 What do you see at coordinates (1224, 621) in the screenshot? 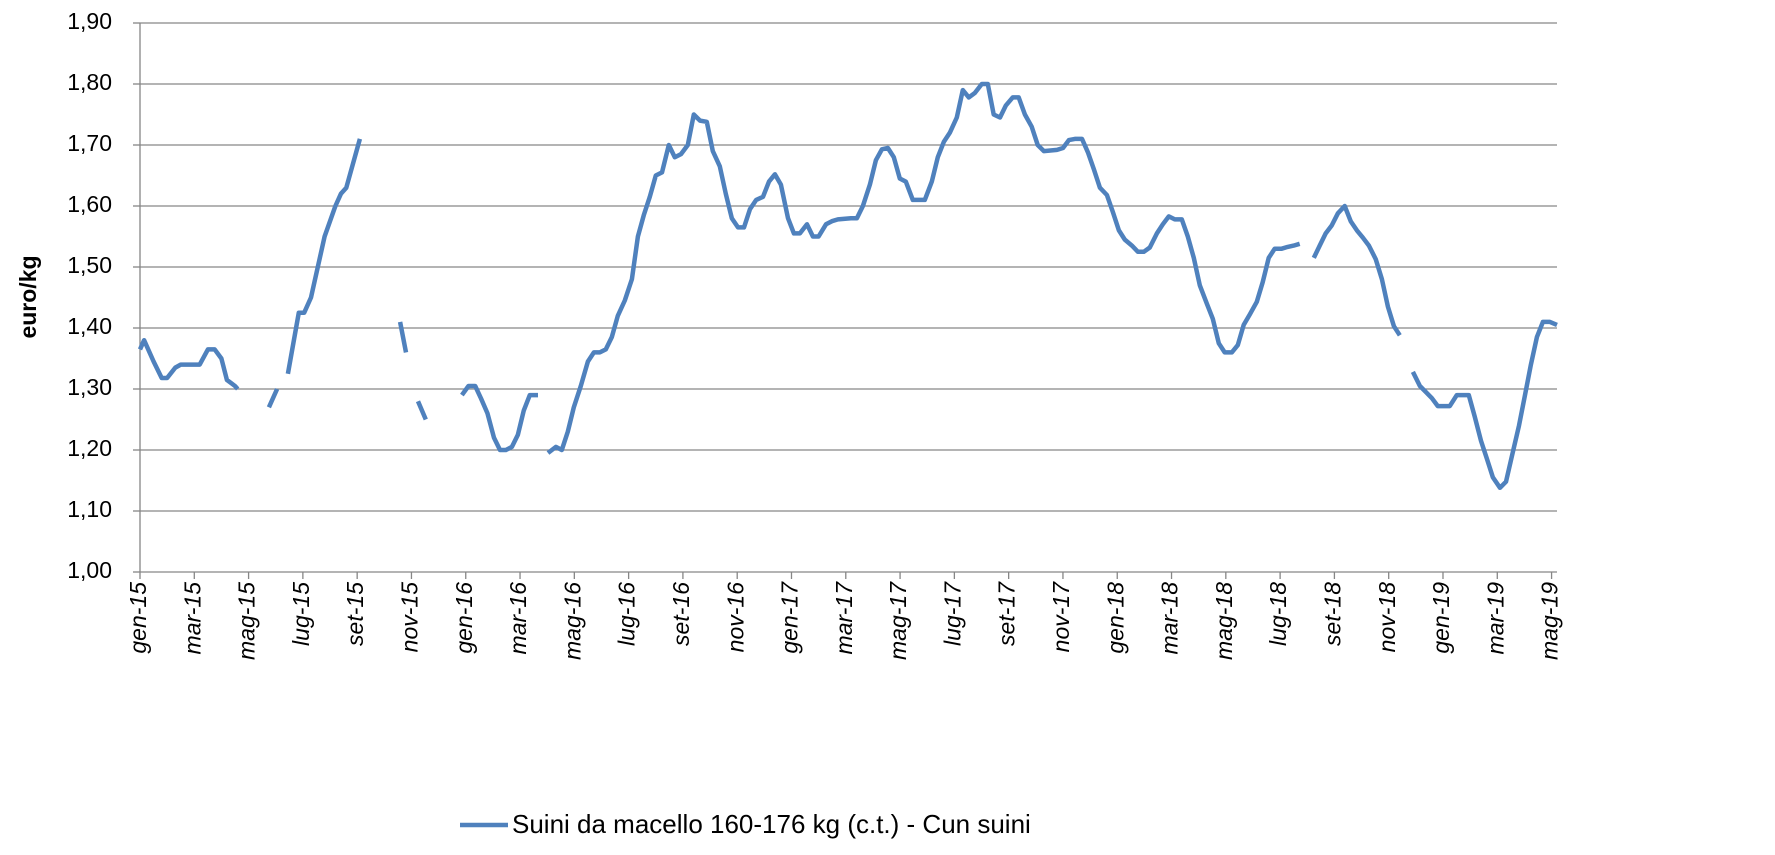
I see `x-tick-label: mag-18` at bounding box center [1224, 621].